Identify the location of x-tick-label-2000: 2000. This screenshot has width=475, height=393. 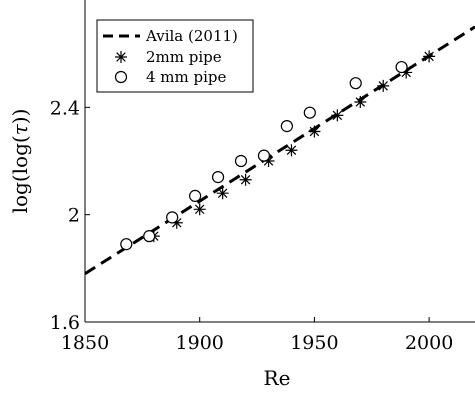
(429, 343).